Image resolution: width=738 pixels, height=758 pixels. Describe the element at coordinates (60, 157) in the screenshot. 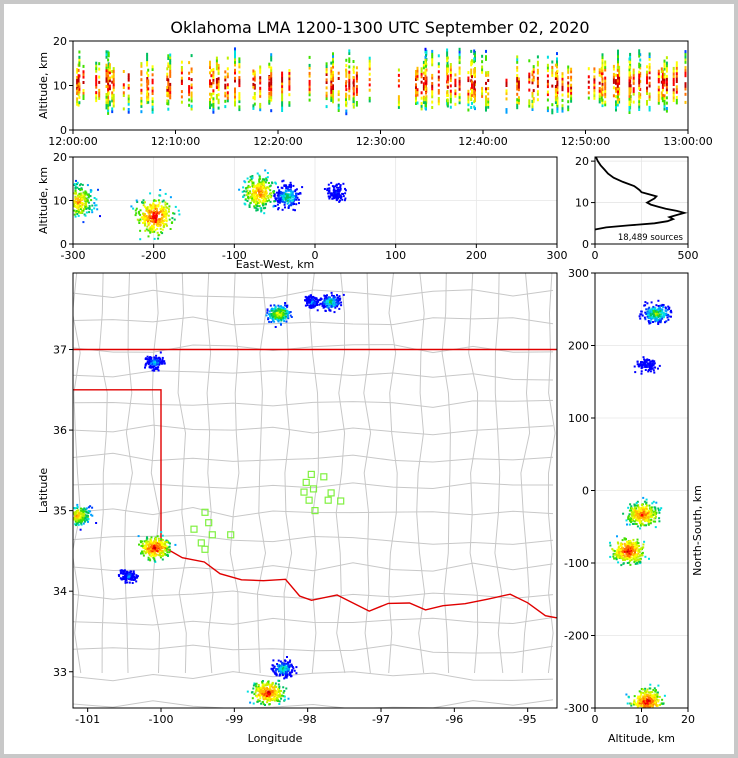

I see `y-tick-label: 20` at that location.